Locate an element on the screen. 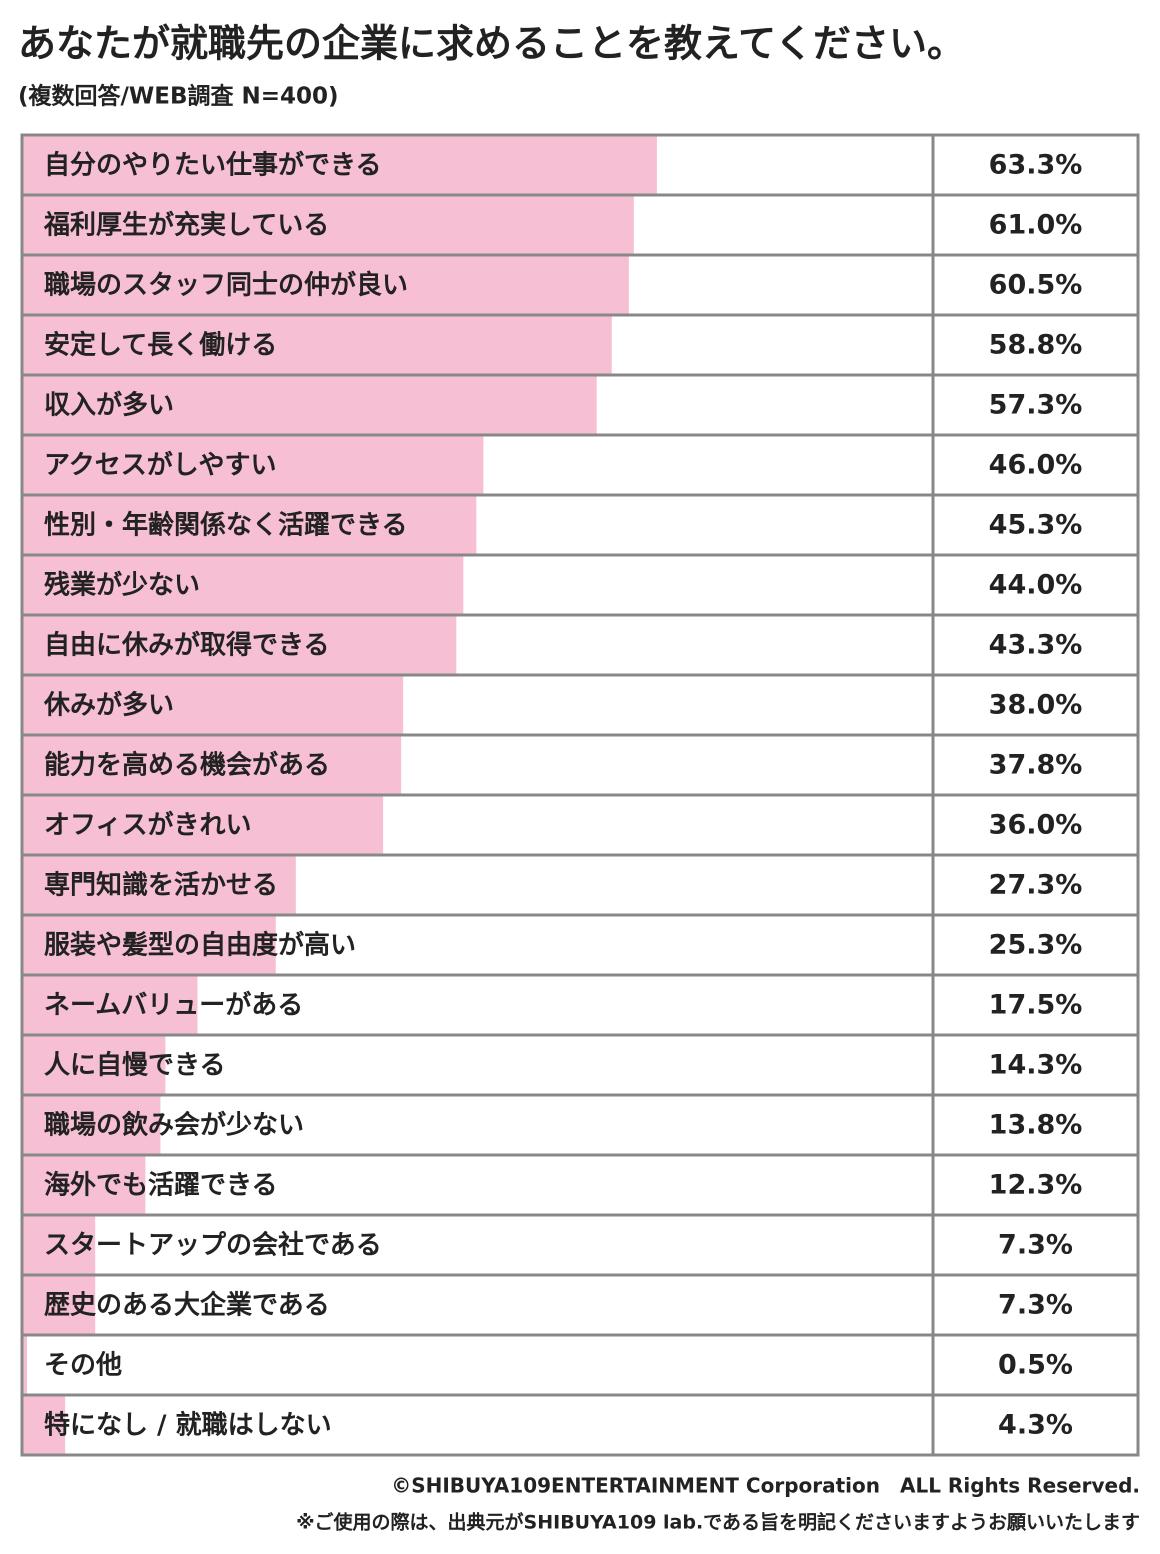  value-label: 61.0% is located at coordinates (1036, 225).